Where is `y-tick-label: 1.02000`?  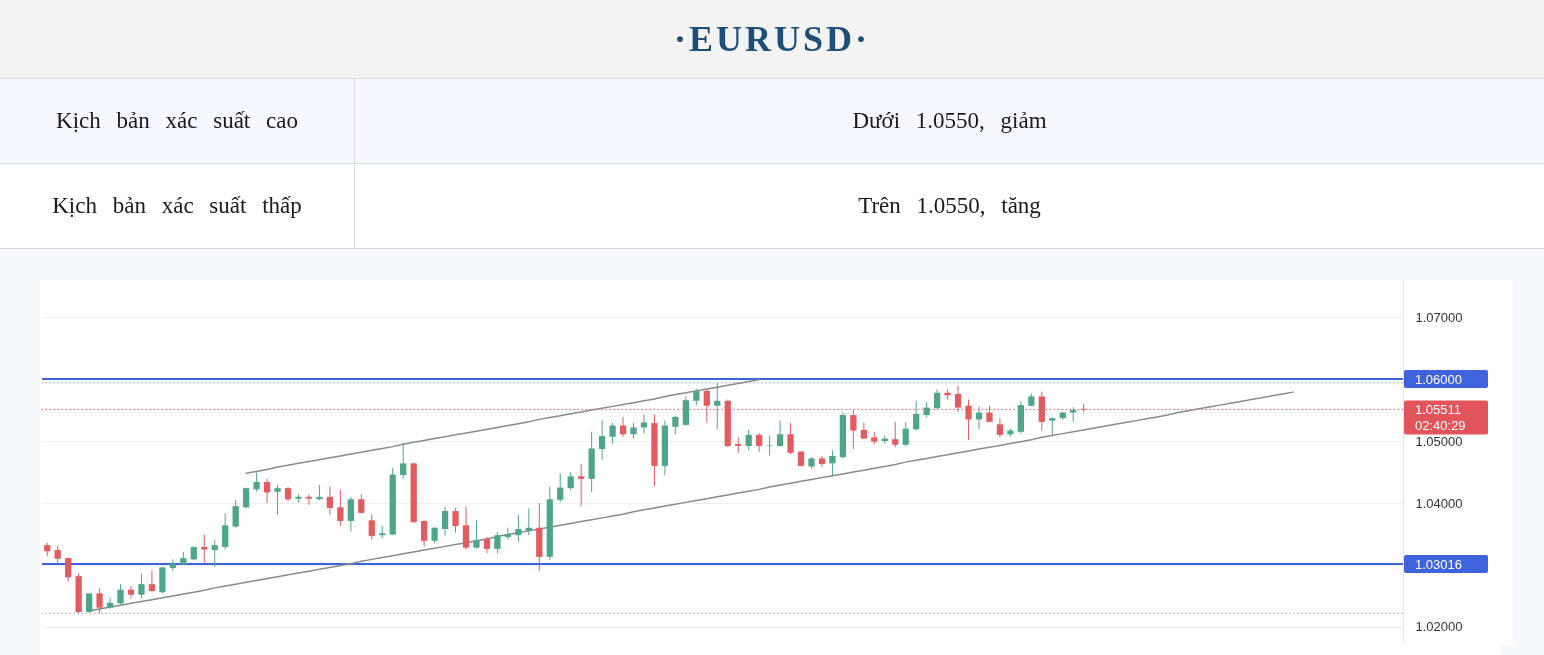
y-tick-label: 1.02000 is located at coordinates (1439, 627).